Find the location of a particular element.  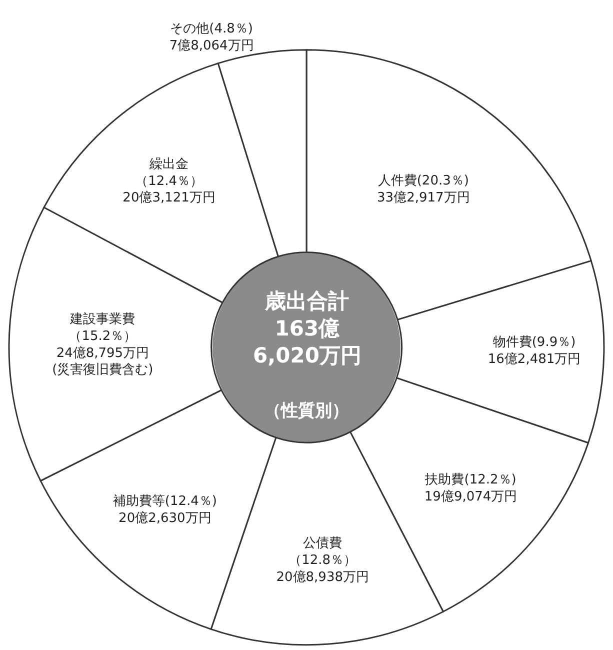

slice-label: 建設事業費 is located at coordinates (102, 319).